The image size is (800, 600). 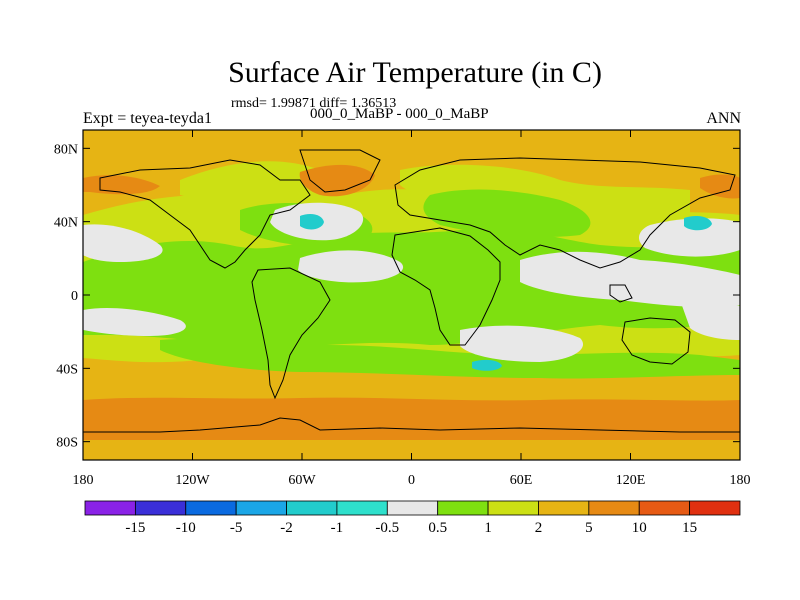 I want to click on field-gray-eastpacific, so click(x=710, y=319).